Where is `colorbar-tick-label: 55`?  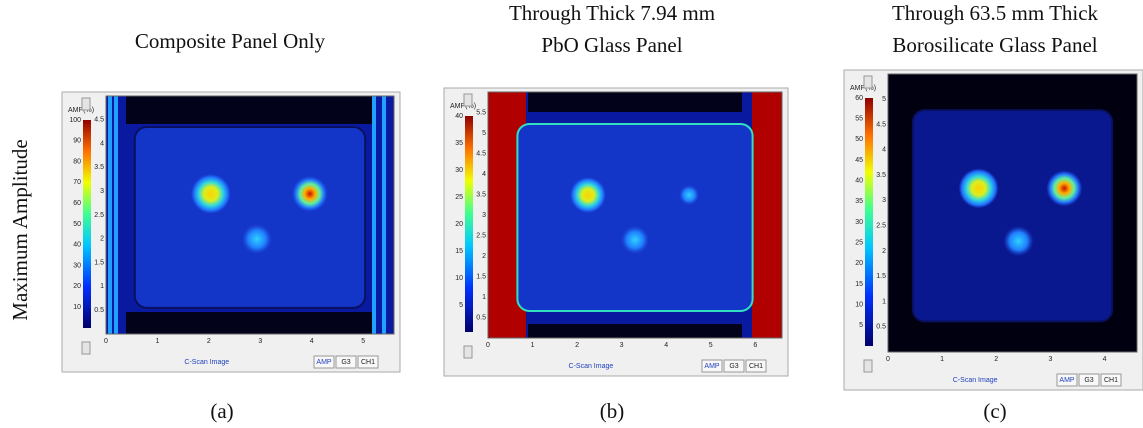
colorbar-tick-label: 55 is located at coordinates (859, 119).